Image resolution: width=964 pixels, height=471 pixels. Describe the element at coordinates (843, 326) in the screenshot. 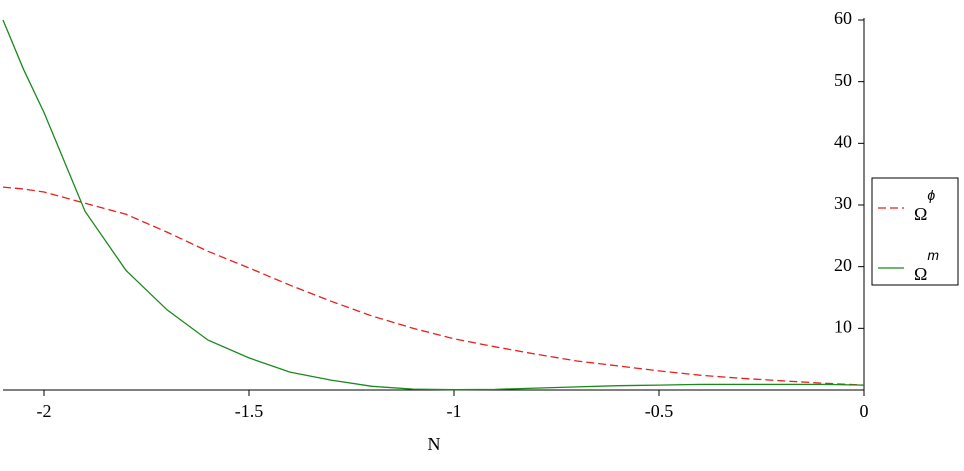

I see `y-tick-label: 10` at that location.